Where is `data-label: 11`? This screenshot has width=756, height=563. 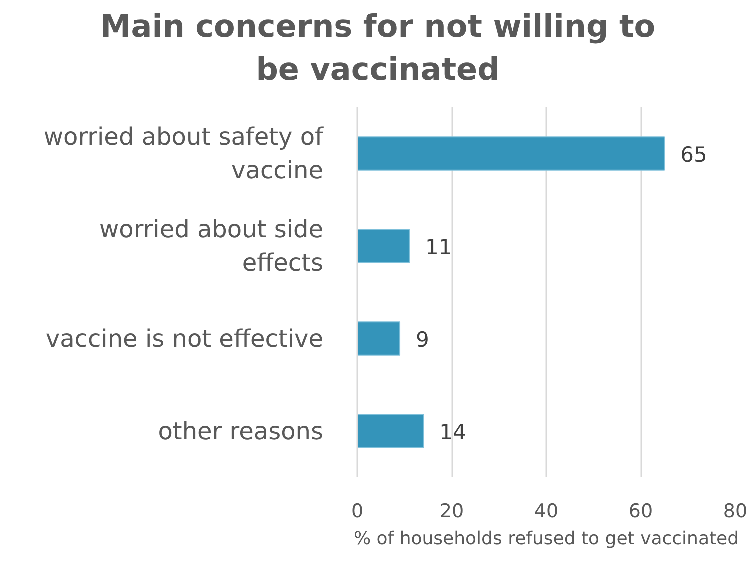 data-label: 11 is located at coordinates (438, 247).